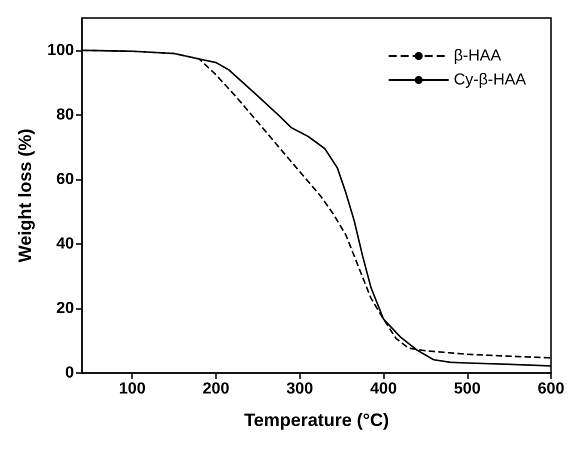 The height and width of the screenshot is (451, 579). What do you see at coordinates (216, 389) in the screenshot?
I see `x-tick-label: 200` at bounding box center [216, 389].